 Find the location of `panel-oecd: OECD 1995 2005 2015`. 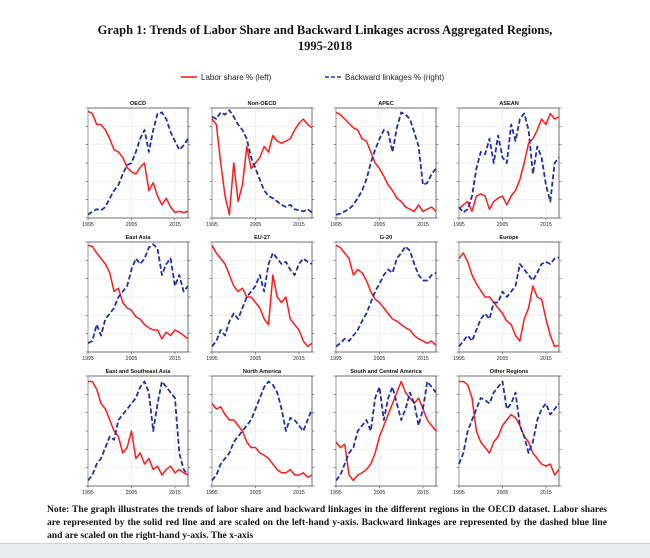

panel-oecd: OECD 1995 2005 2015 is located at coordinates (136, 164).